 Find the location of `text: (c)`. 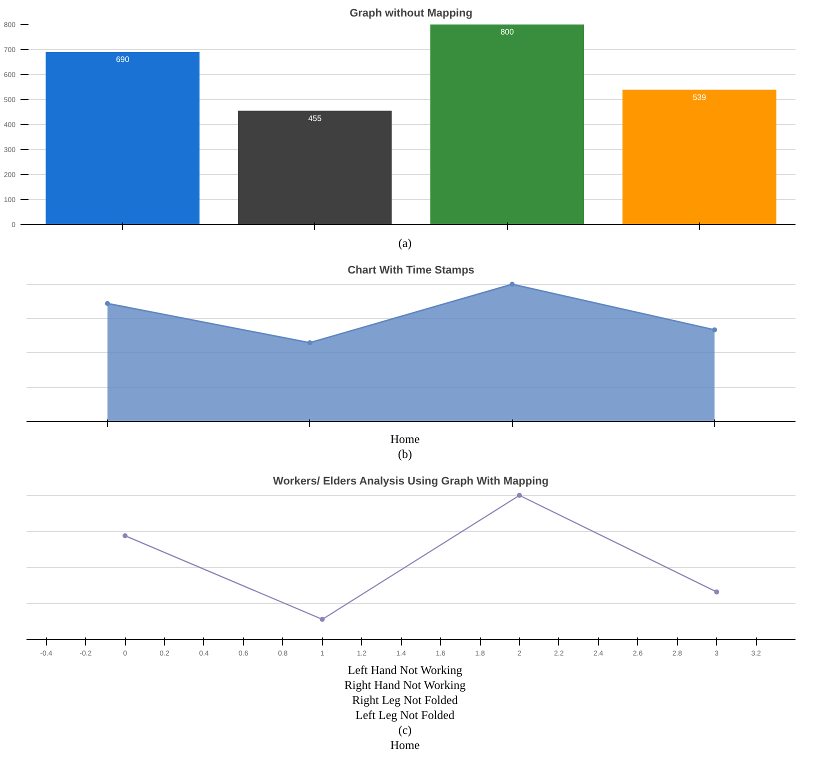

text: (c) is located at coordinates (405, 730).